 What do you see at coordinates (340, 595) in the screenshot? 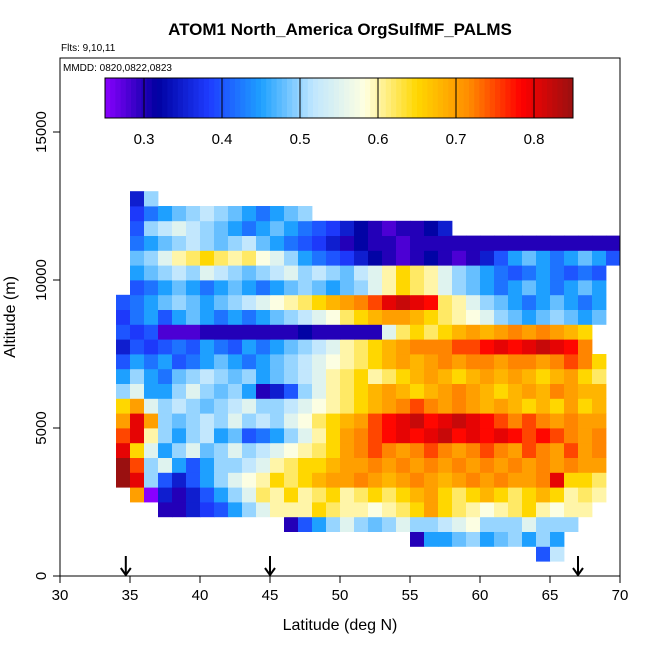
I see `x-tick-label: 50` at bounding box center [340, 595].